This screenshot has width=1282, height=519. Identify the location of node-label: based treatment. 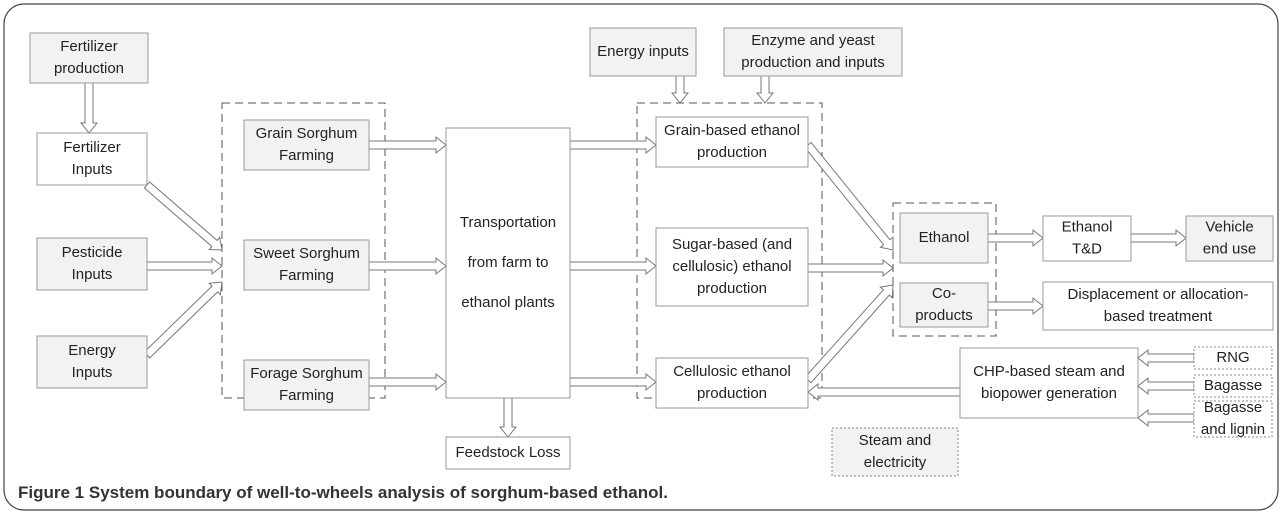
(1158, 316).